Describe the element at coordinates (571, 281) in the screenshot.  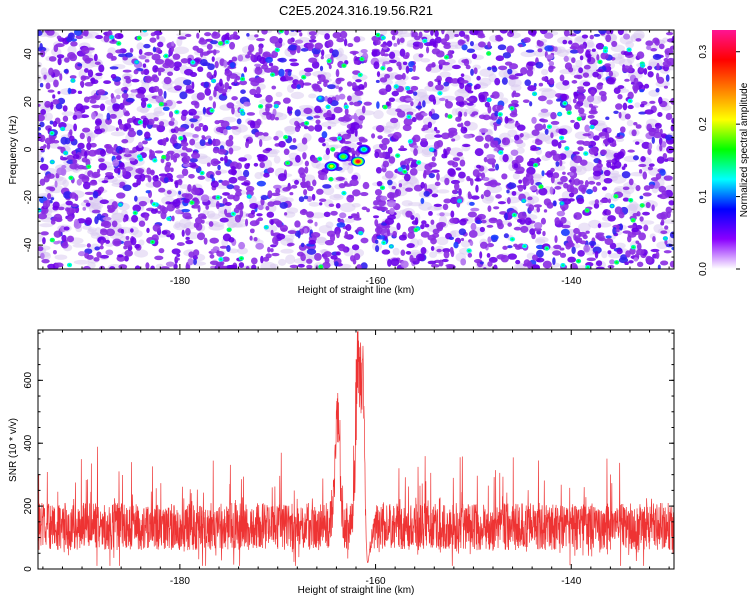
I see `x-tick-label: -140` at that location.